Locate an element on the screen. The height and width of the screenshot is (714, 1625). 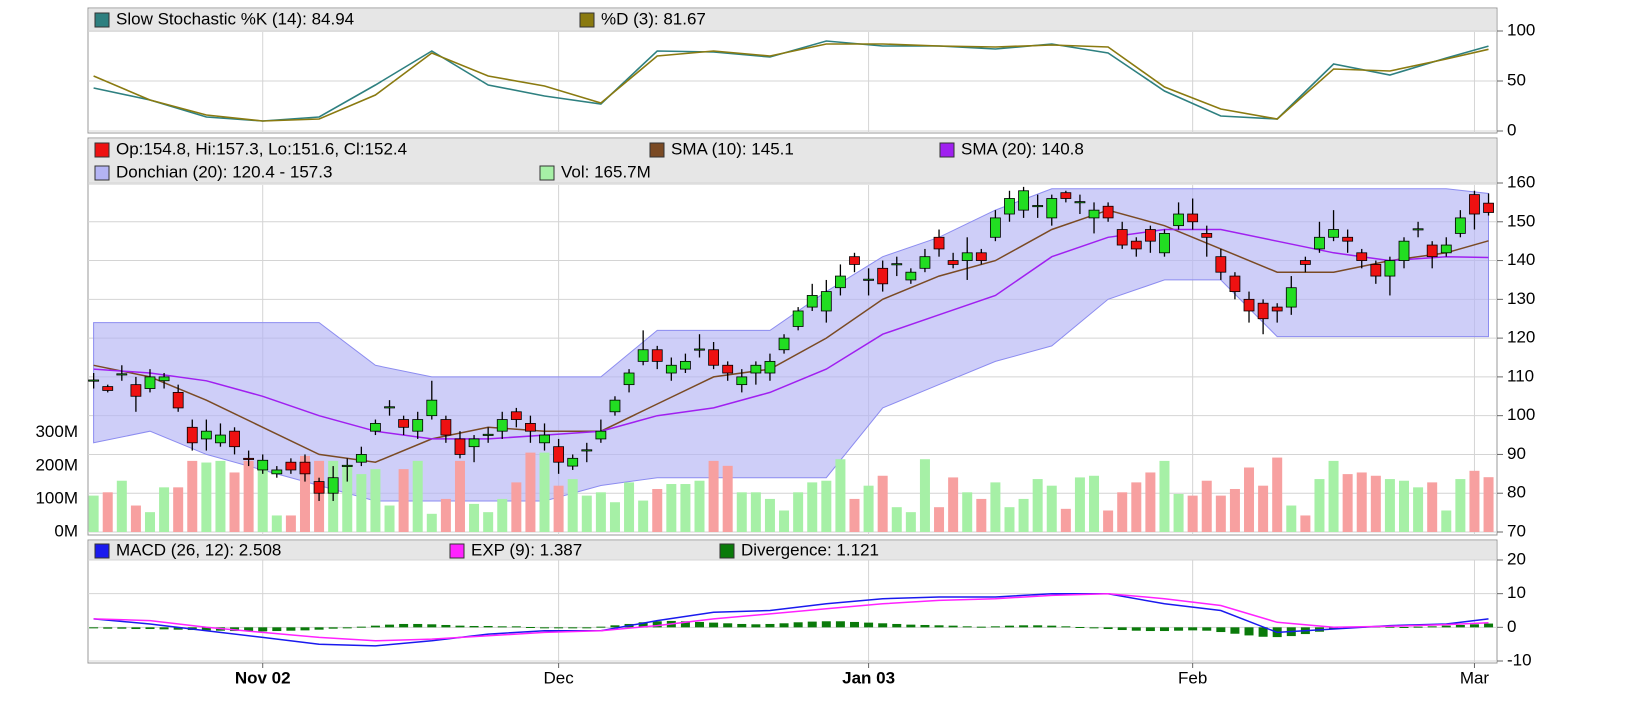
legend-label: Slow Stochastic %K (14): 84.94 is located at coordinates (235, 18).